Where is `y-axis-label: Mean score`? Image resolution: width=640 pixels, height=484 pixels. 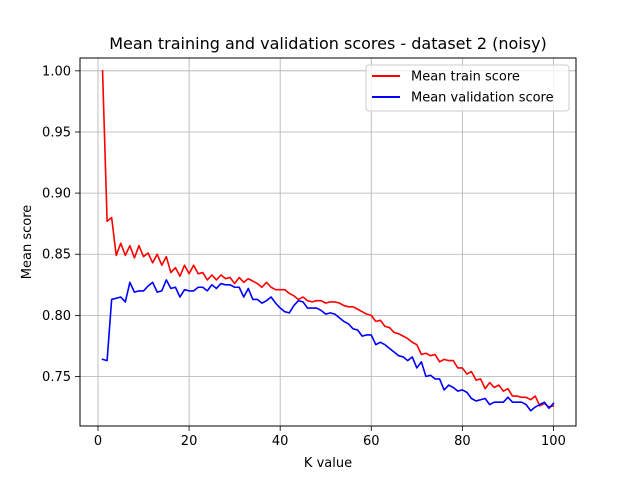
y-axis-label: Mean score is located at coordinates (27, 242).